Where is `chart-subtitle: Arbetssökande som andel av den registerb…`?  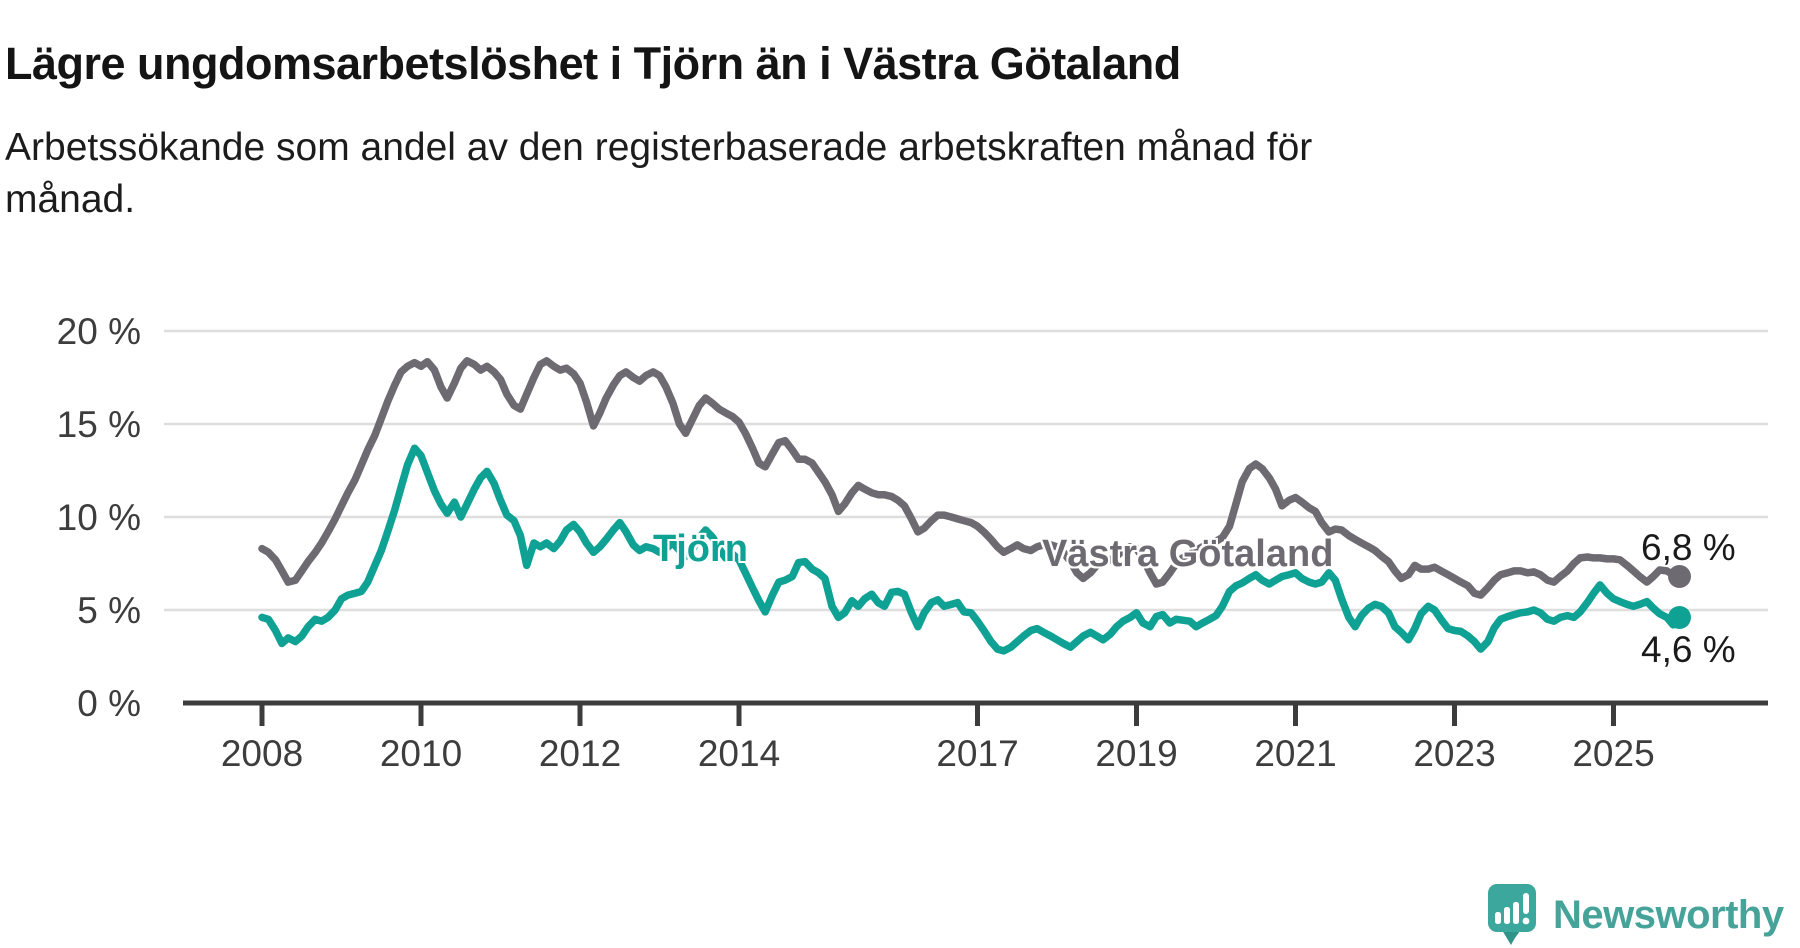
chart-subtitle: Arbetssökande som andel av den registerb… is located at coordinates (855, 174).